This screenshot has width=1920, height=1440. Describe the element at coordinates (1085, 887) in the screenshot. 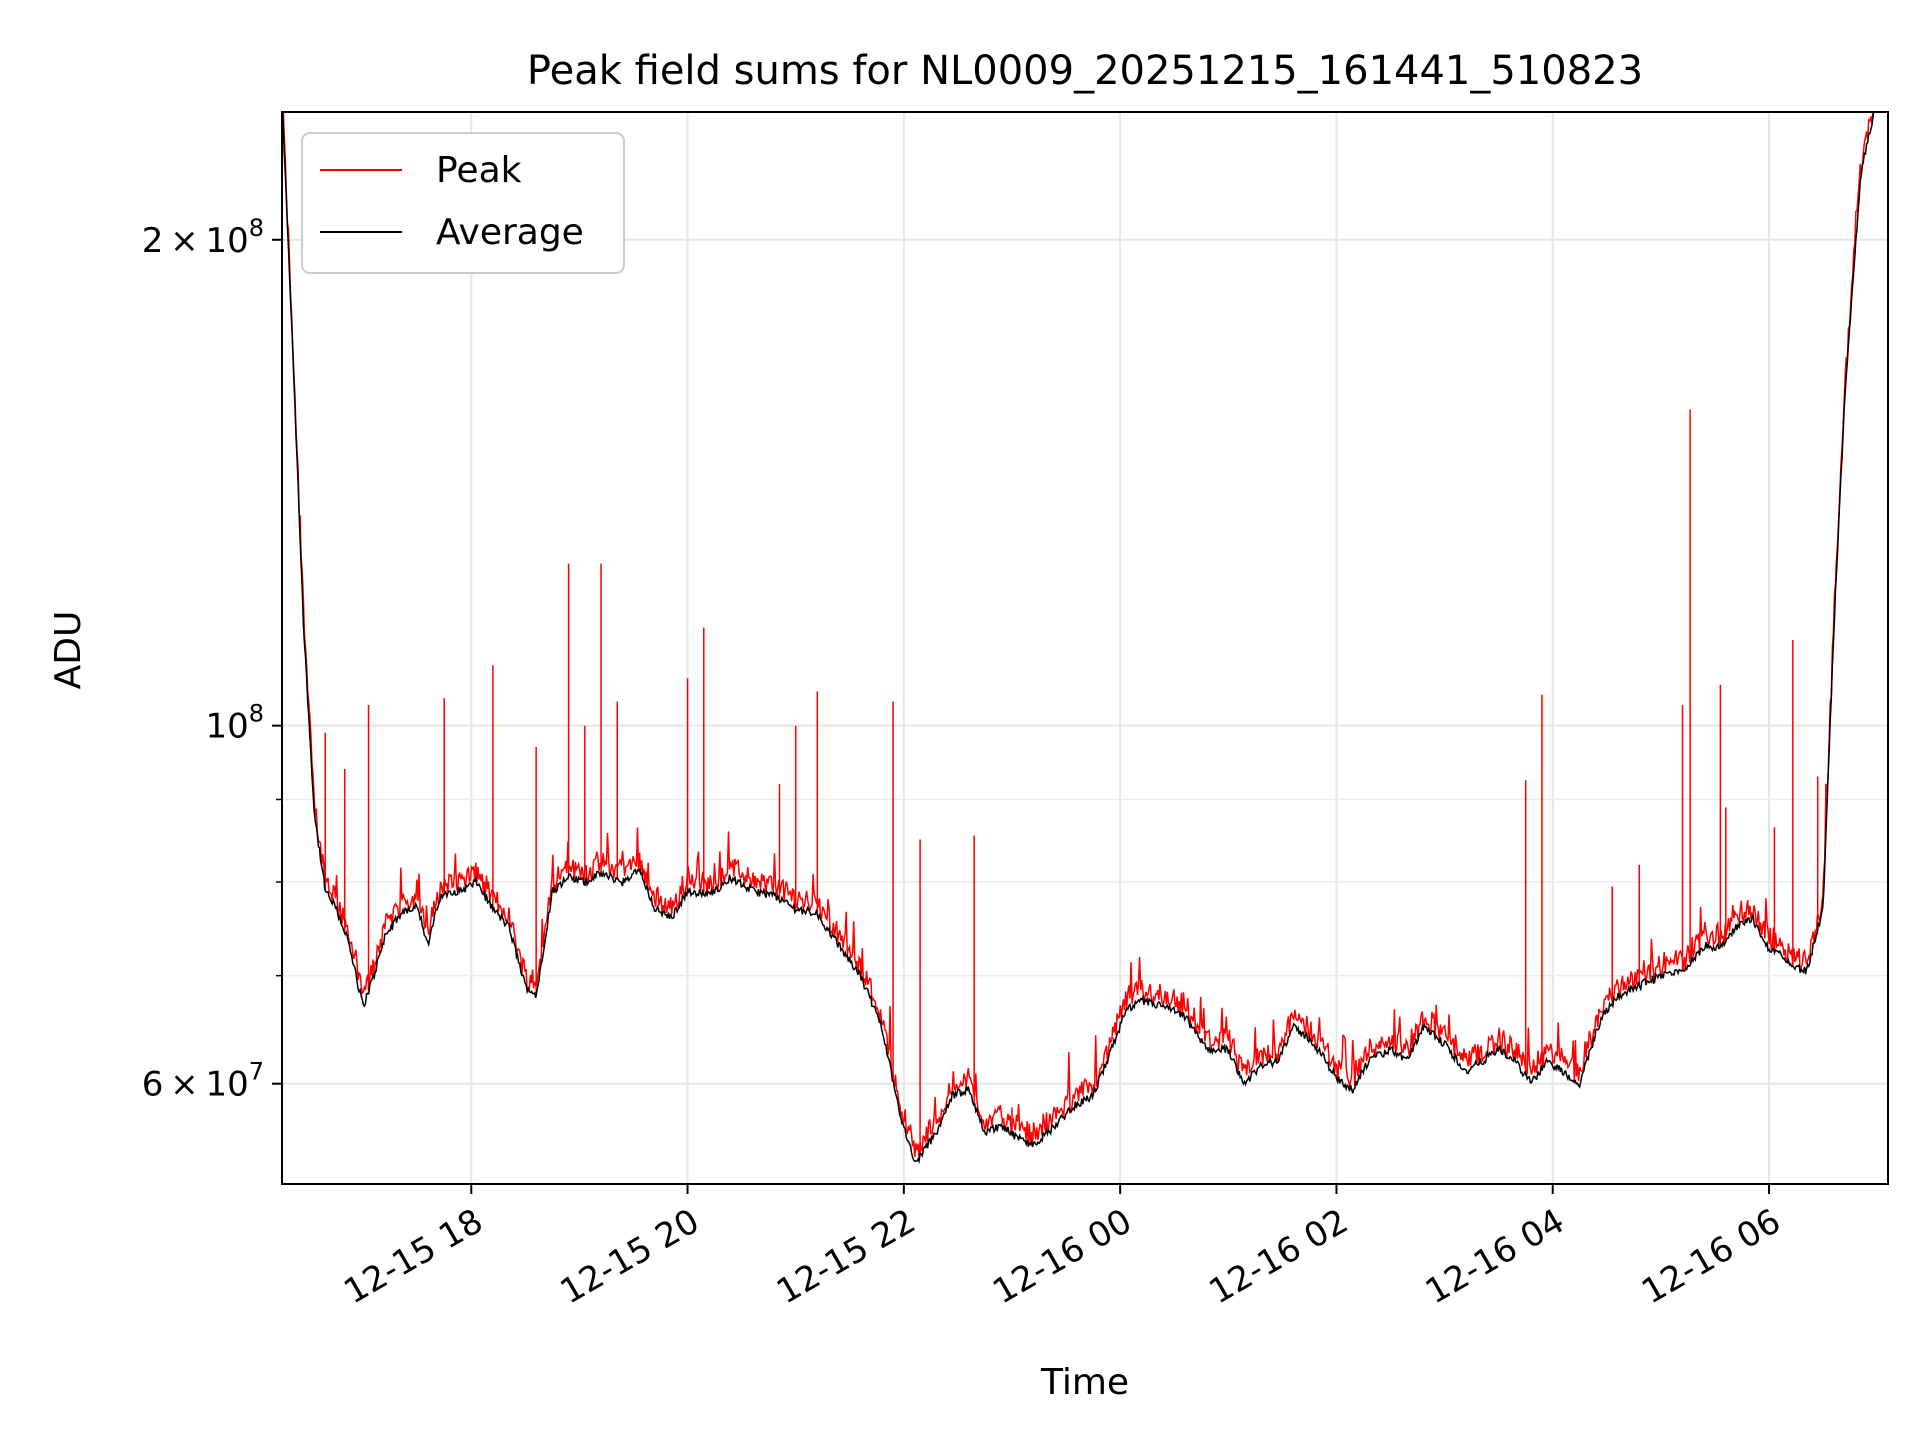

I see `minor-grid` at that location.